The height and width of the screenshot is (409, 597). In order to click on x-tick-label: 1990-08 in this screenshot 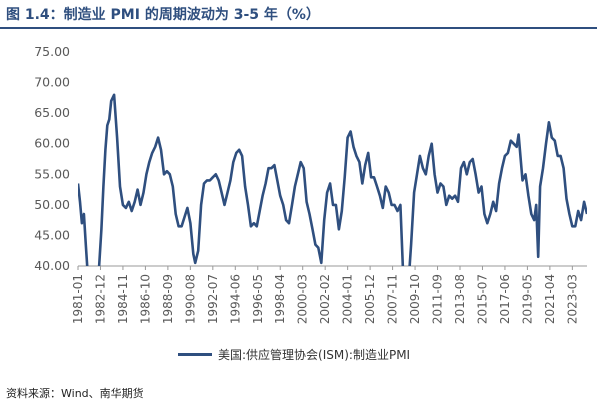, I will do `click(190, 299)`.